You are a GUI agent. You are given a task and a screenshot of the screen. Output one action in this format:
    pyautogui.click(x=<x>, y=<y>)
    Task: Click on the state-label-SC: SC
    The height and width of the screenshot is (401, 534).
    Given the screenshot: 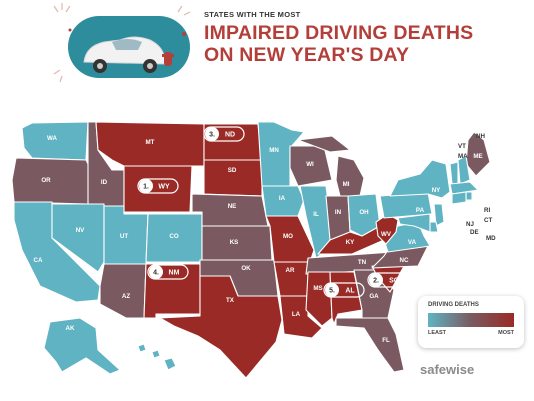 What is the action you would take?
    pyautogui.click(x=394, y=281)
    